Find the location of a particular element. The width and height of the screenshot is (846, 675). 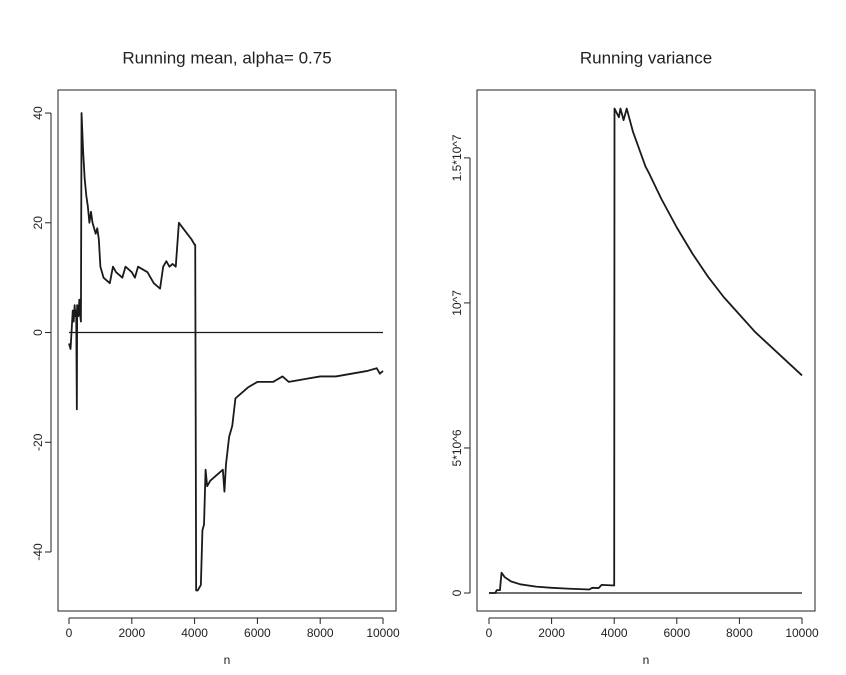

y-tick-label: 1.5*10^7 is located at coordinates (457, 157).